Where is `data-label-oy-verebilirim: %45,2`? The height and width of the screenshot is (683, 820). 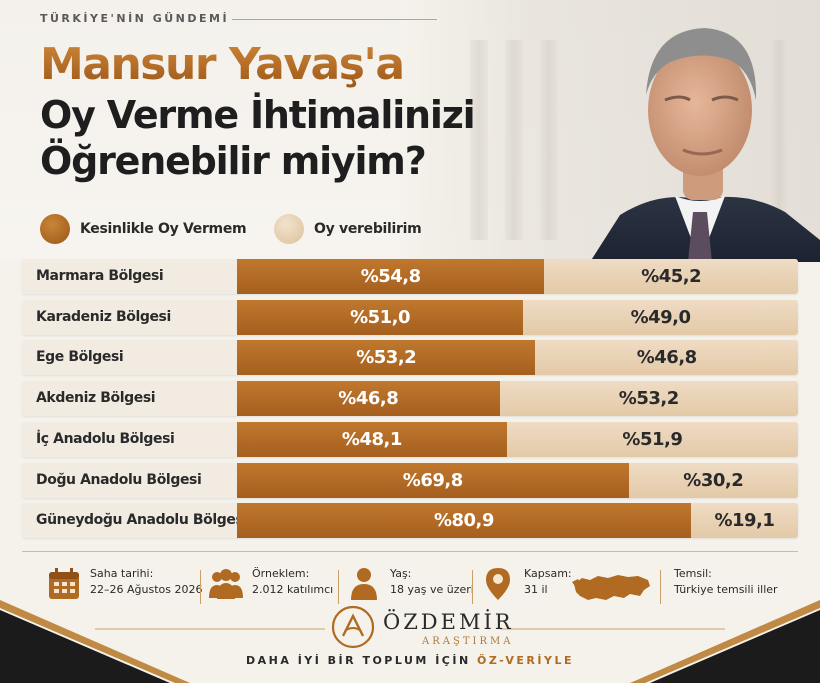 data-label-oy-verebilirim: %45,2 is located at coordinates (671, 276).